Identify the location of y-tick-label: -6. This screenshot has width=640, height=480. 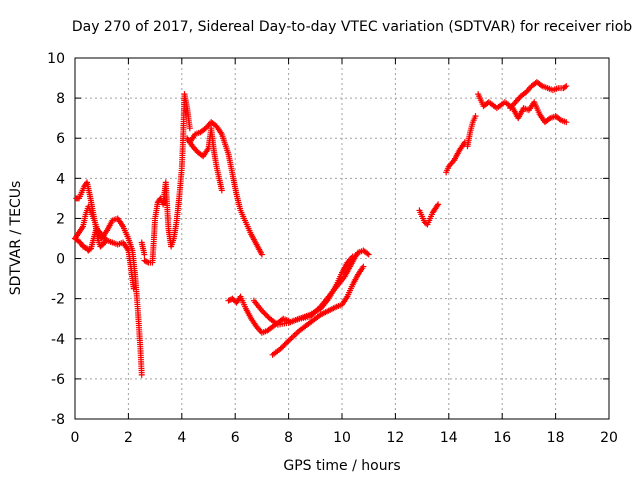
(58, 380).